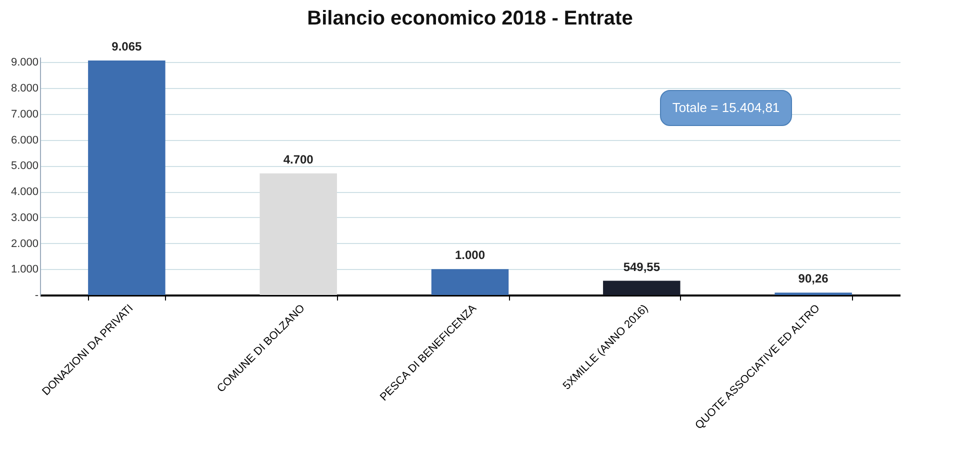 The width and height of the screenshot is (958, 466). I want to click on chart-title: Bilancio economico 2018 - Entrate, so click(470, 18).